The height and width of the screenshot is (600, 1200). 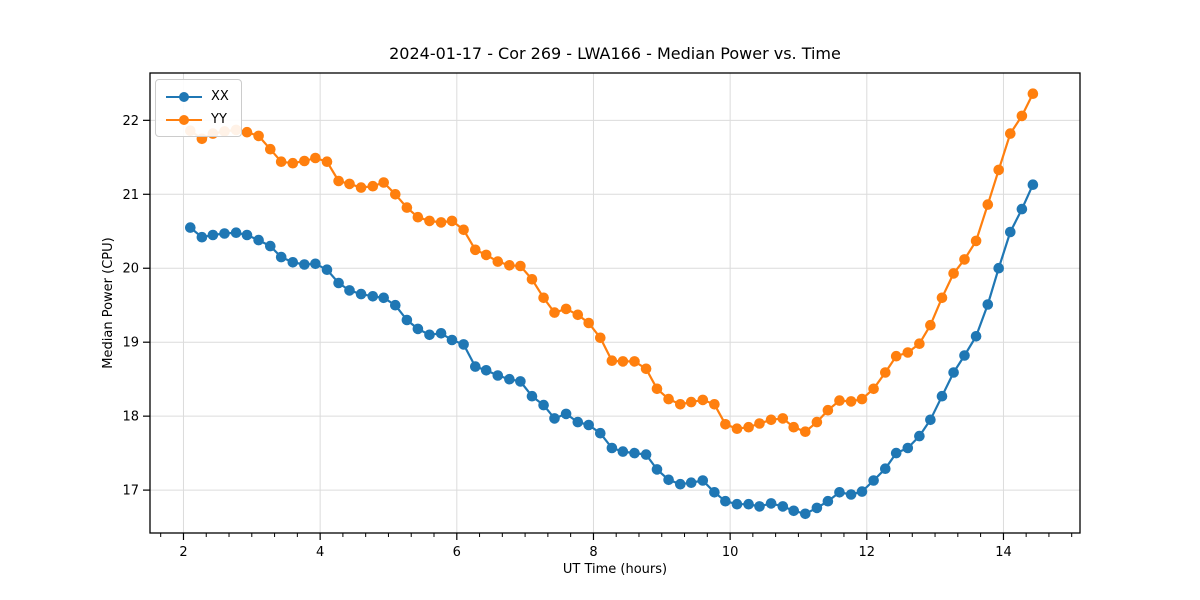 I want to click on legend: XX YY, so click(x=198, y=108).